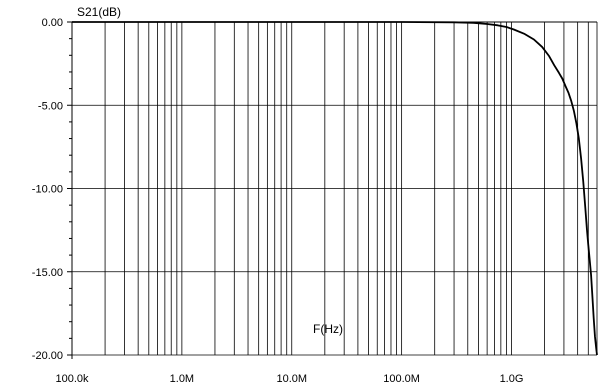  I want to click on y-tick-label: -10.00, so click(47, 190).